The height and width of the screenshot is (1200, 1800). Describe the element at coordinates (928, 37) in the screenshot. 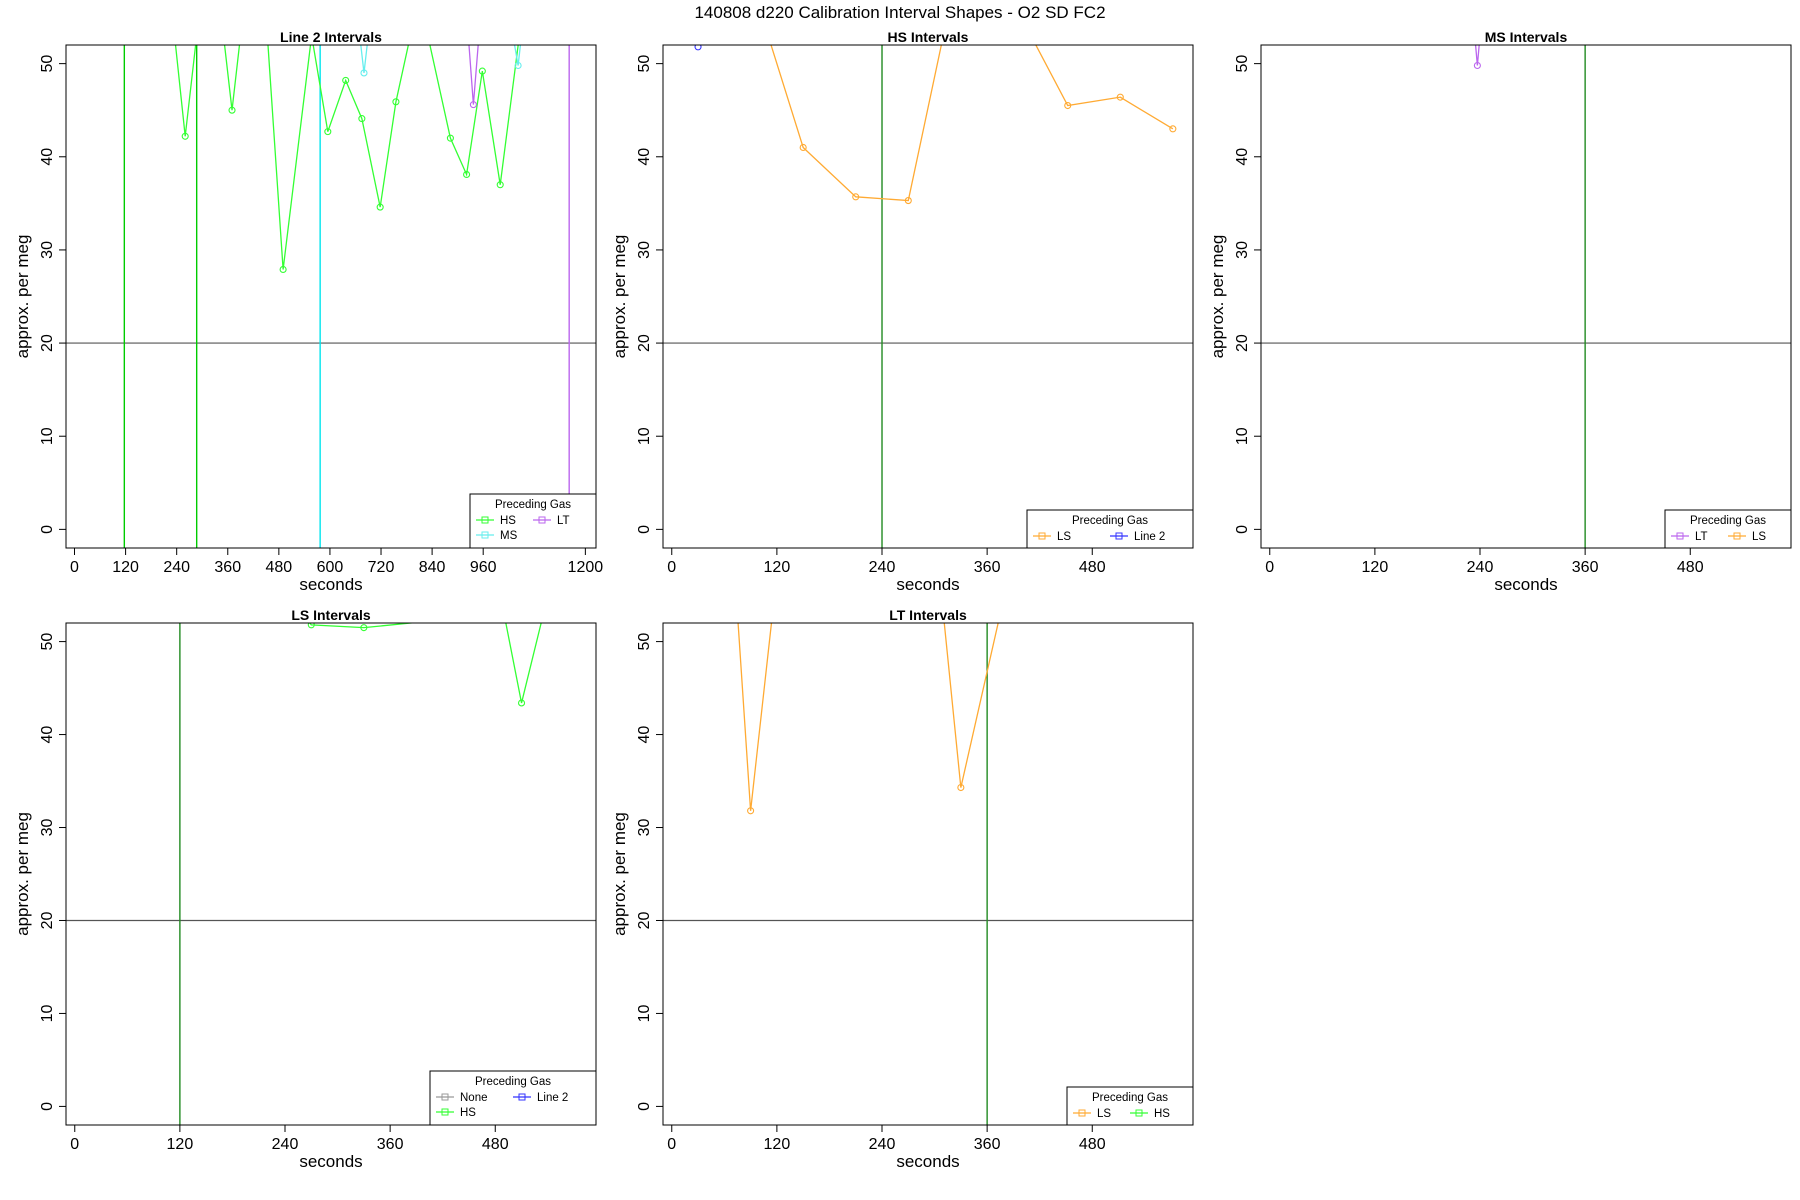

I see `panel-title: HS Intervals` at that location.